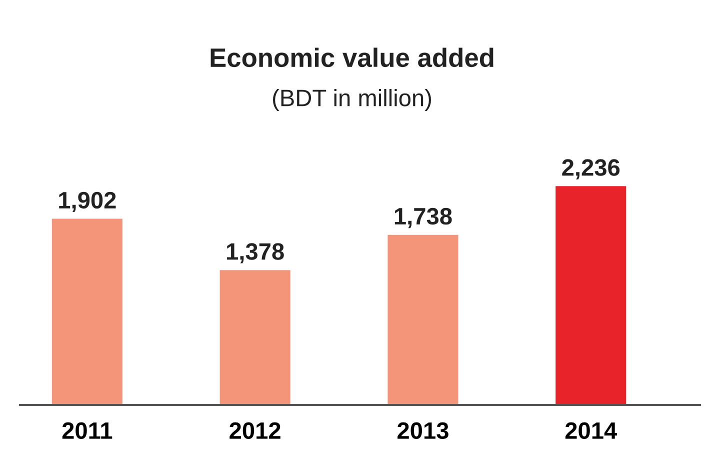 The width and height of the screenshot is (704, 458). Describe the element at coordinates (352, 58) in the screenshot. I see `chart-title: Economic value added` at that location.